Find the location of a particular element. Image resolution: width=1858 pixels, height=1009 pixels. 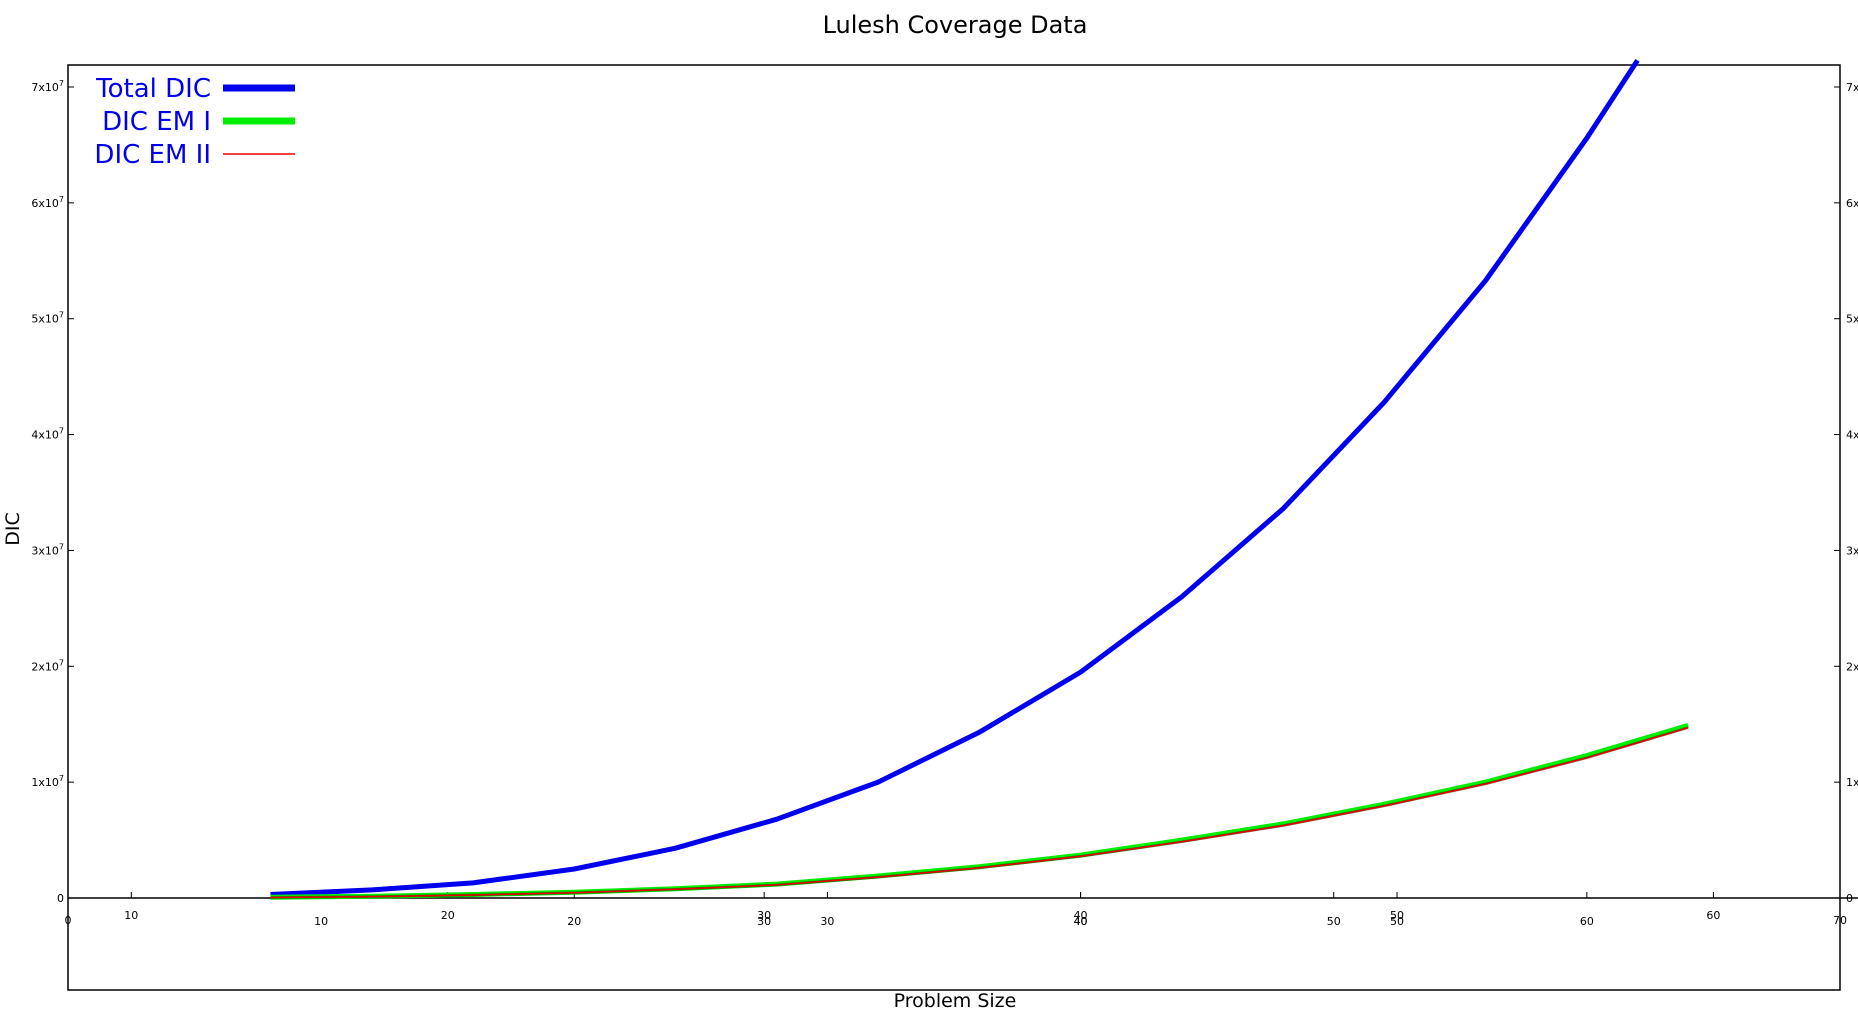

right-y-tick-label: 0 is located at coordinates (1849, 898).